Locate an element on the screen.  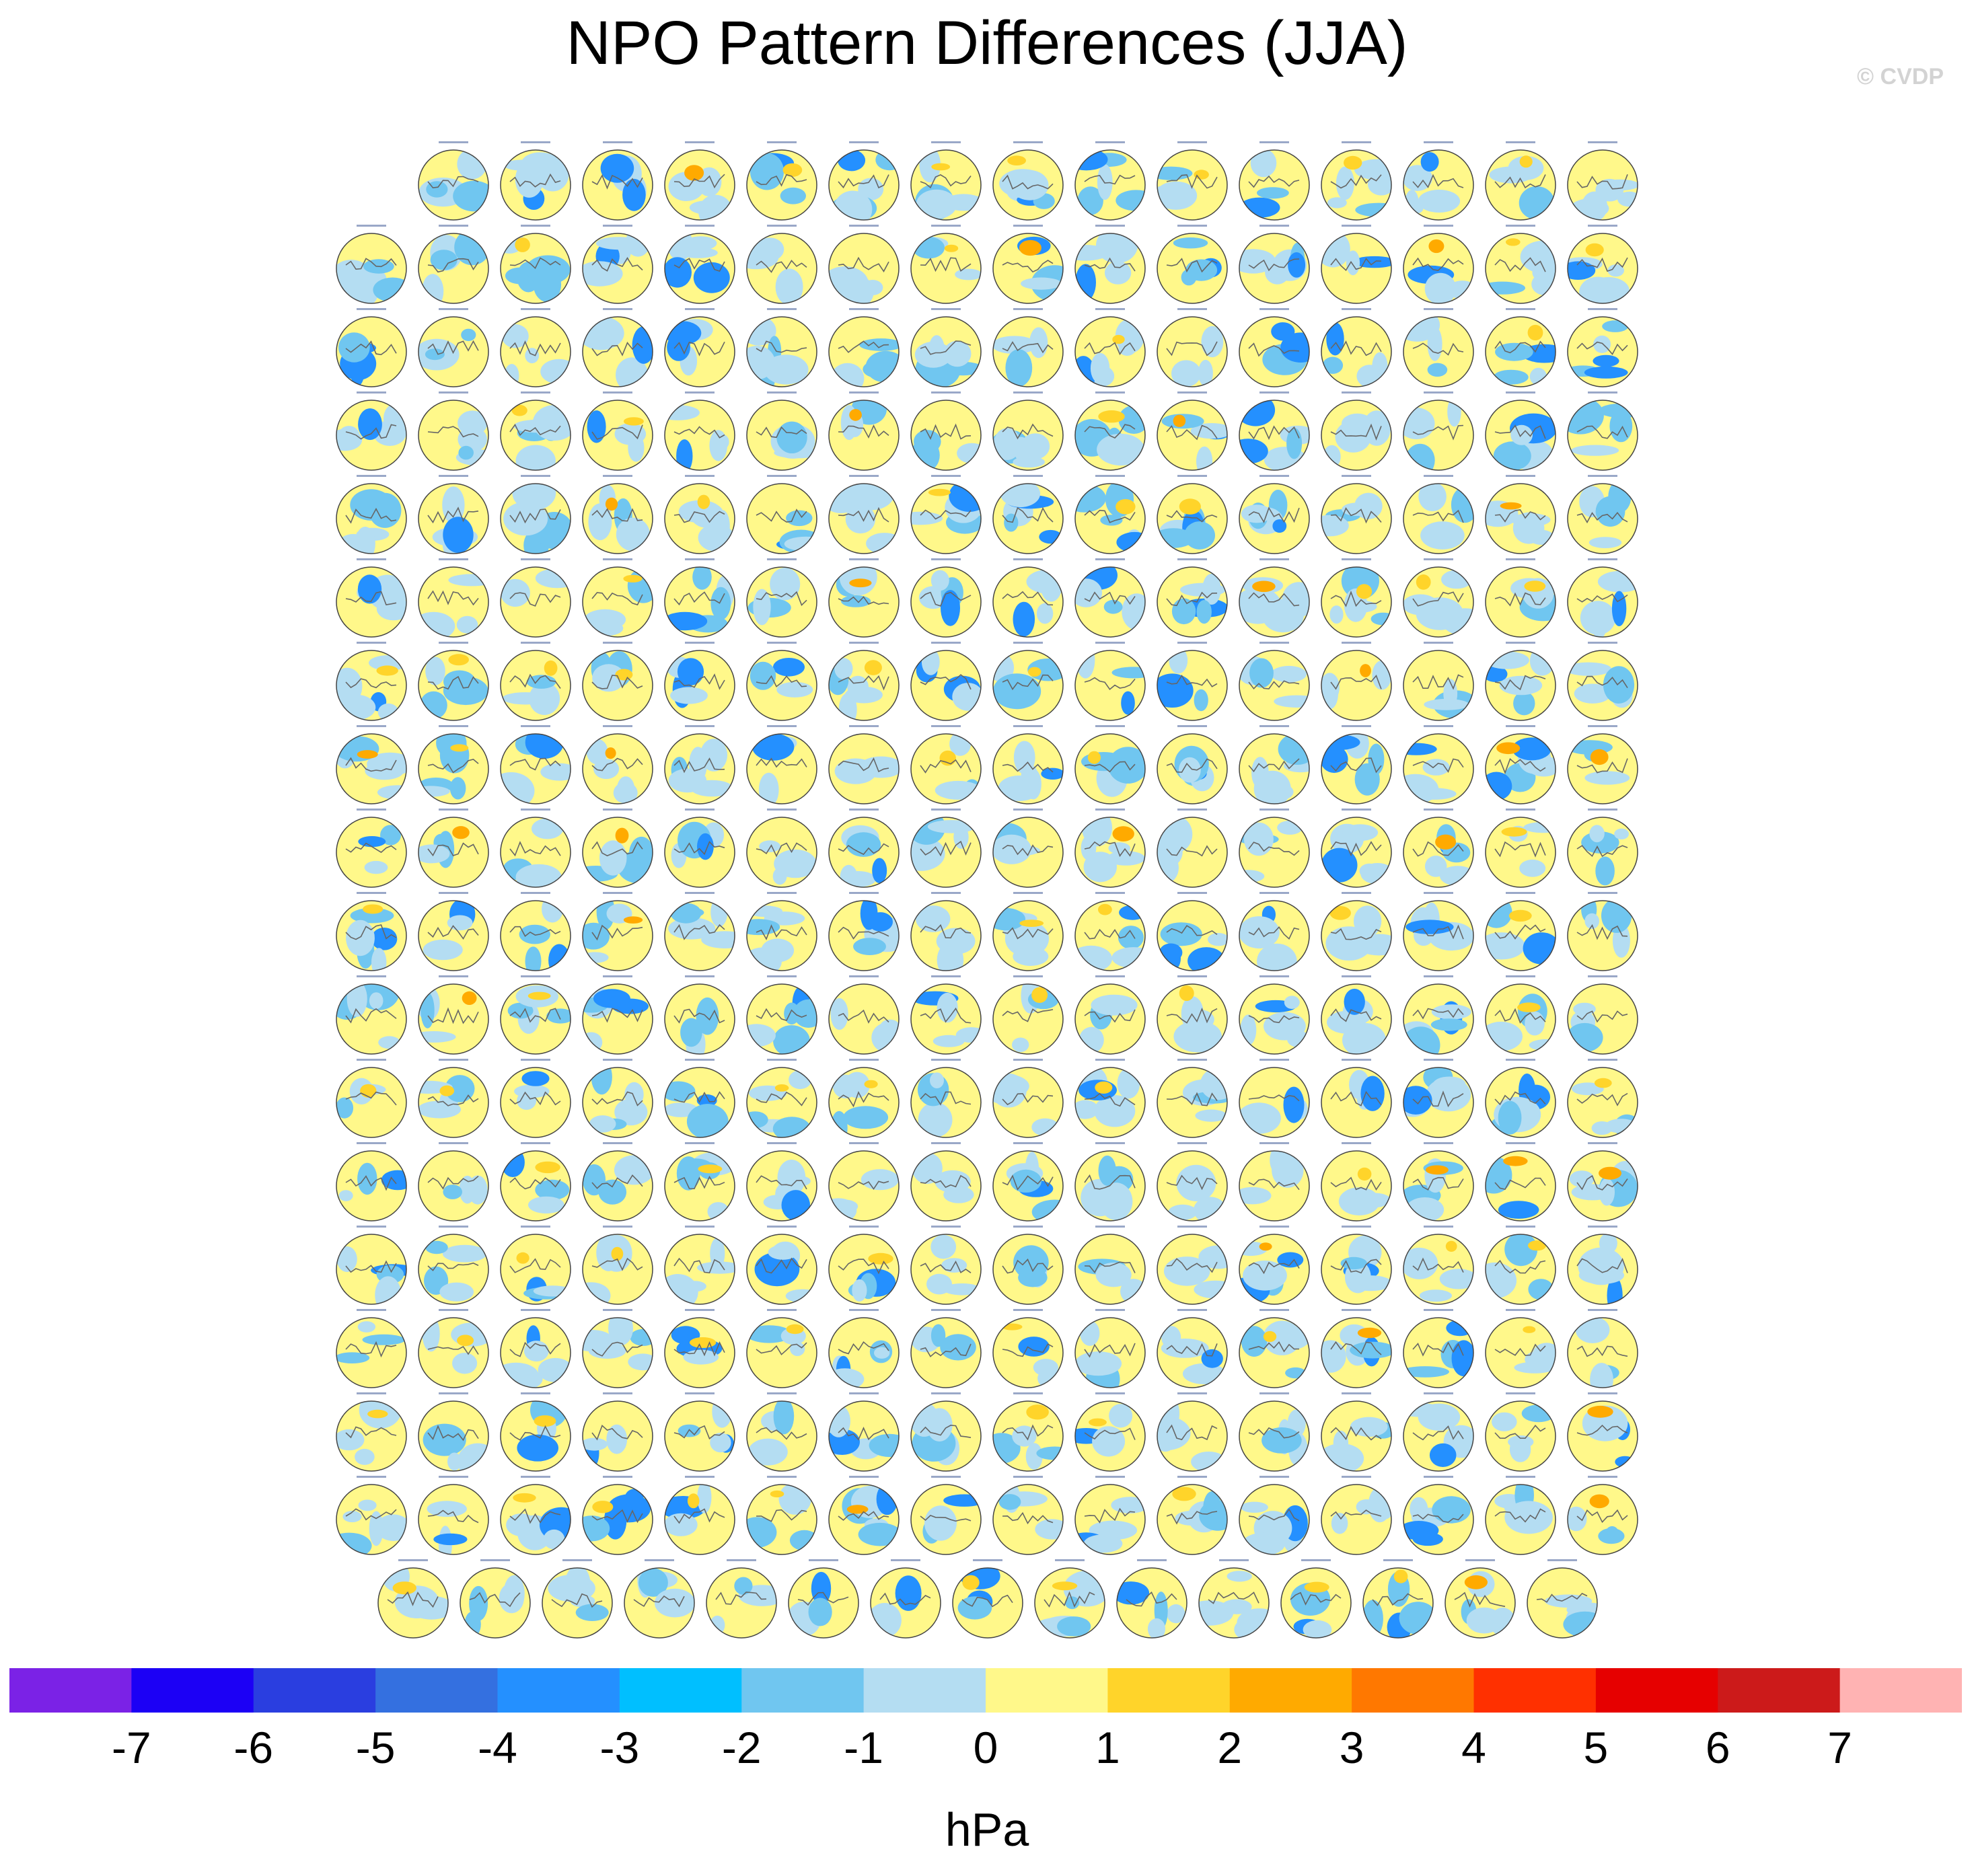
colorbar-tick-label: 7 is located at coordinates (1840, 1748).